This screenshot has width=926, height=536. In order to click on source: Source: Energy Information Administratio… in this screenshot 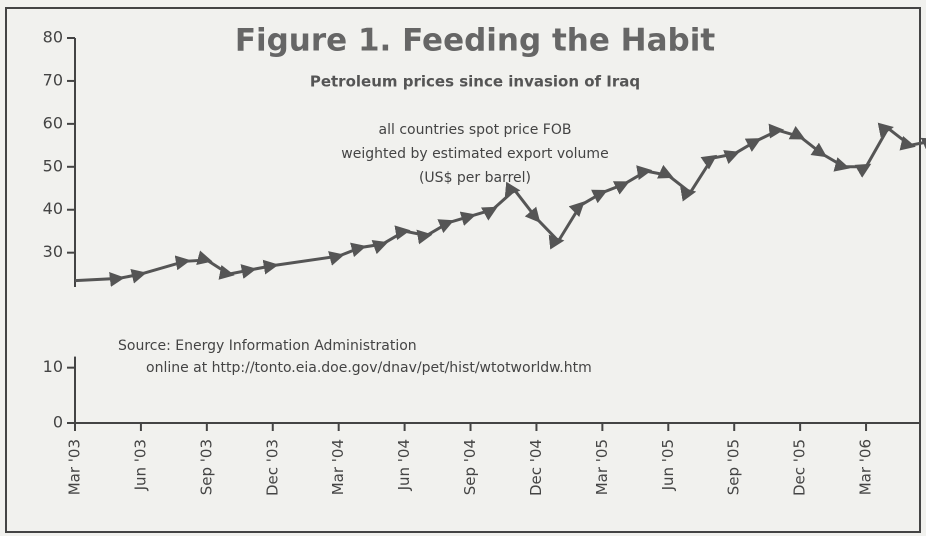, I will do `click(267, 346)`.